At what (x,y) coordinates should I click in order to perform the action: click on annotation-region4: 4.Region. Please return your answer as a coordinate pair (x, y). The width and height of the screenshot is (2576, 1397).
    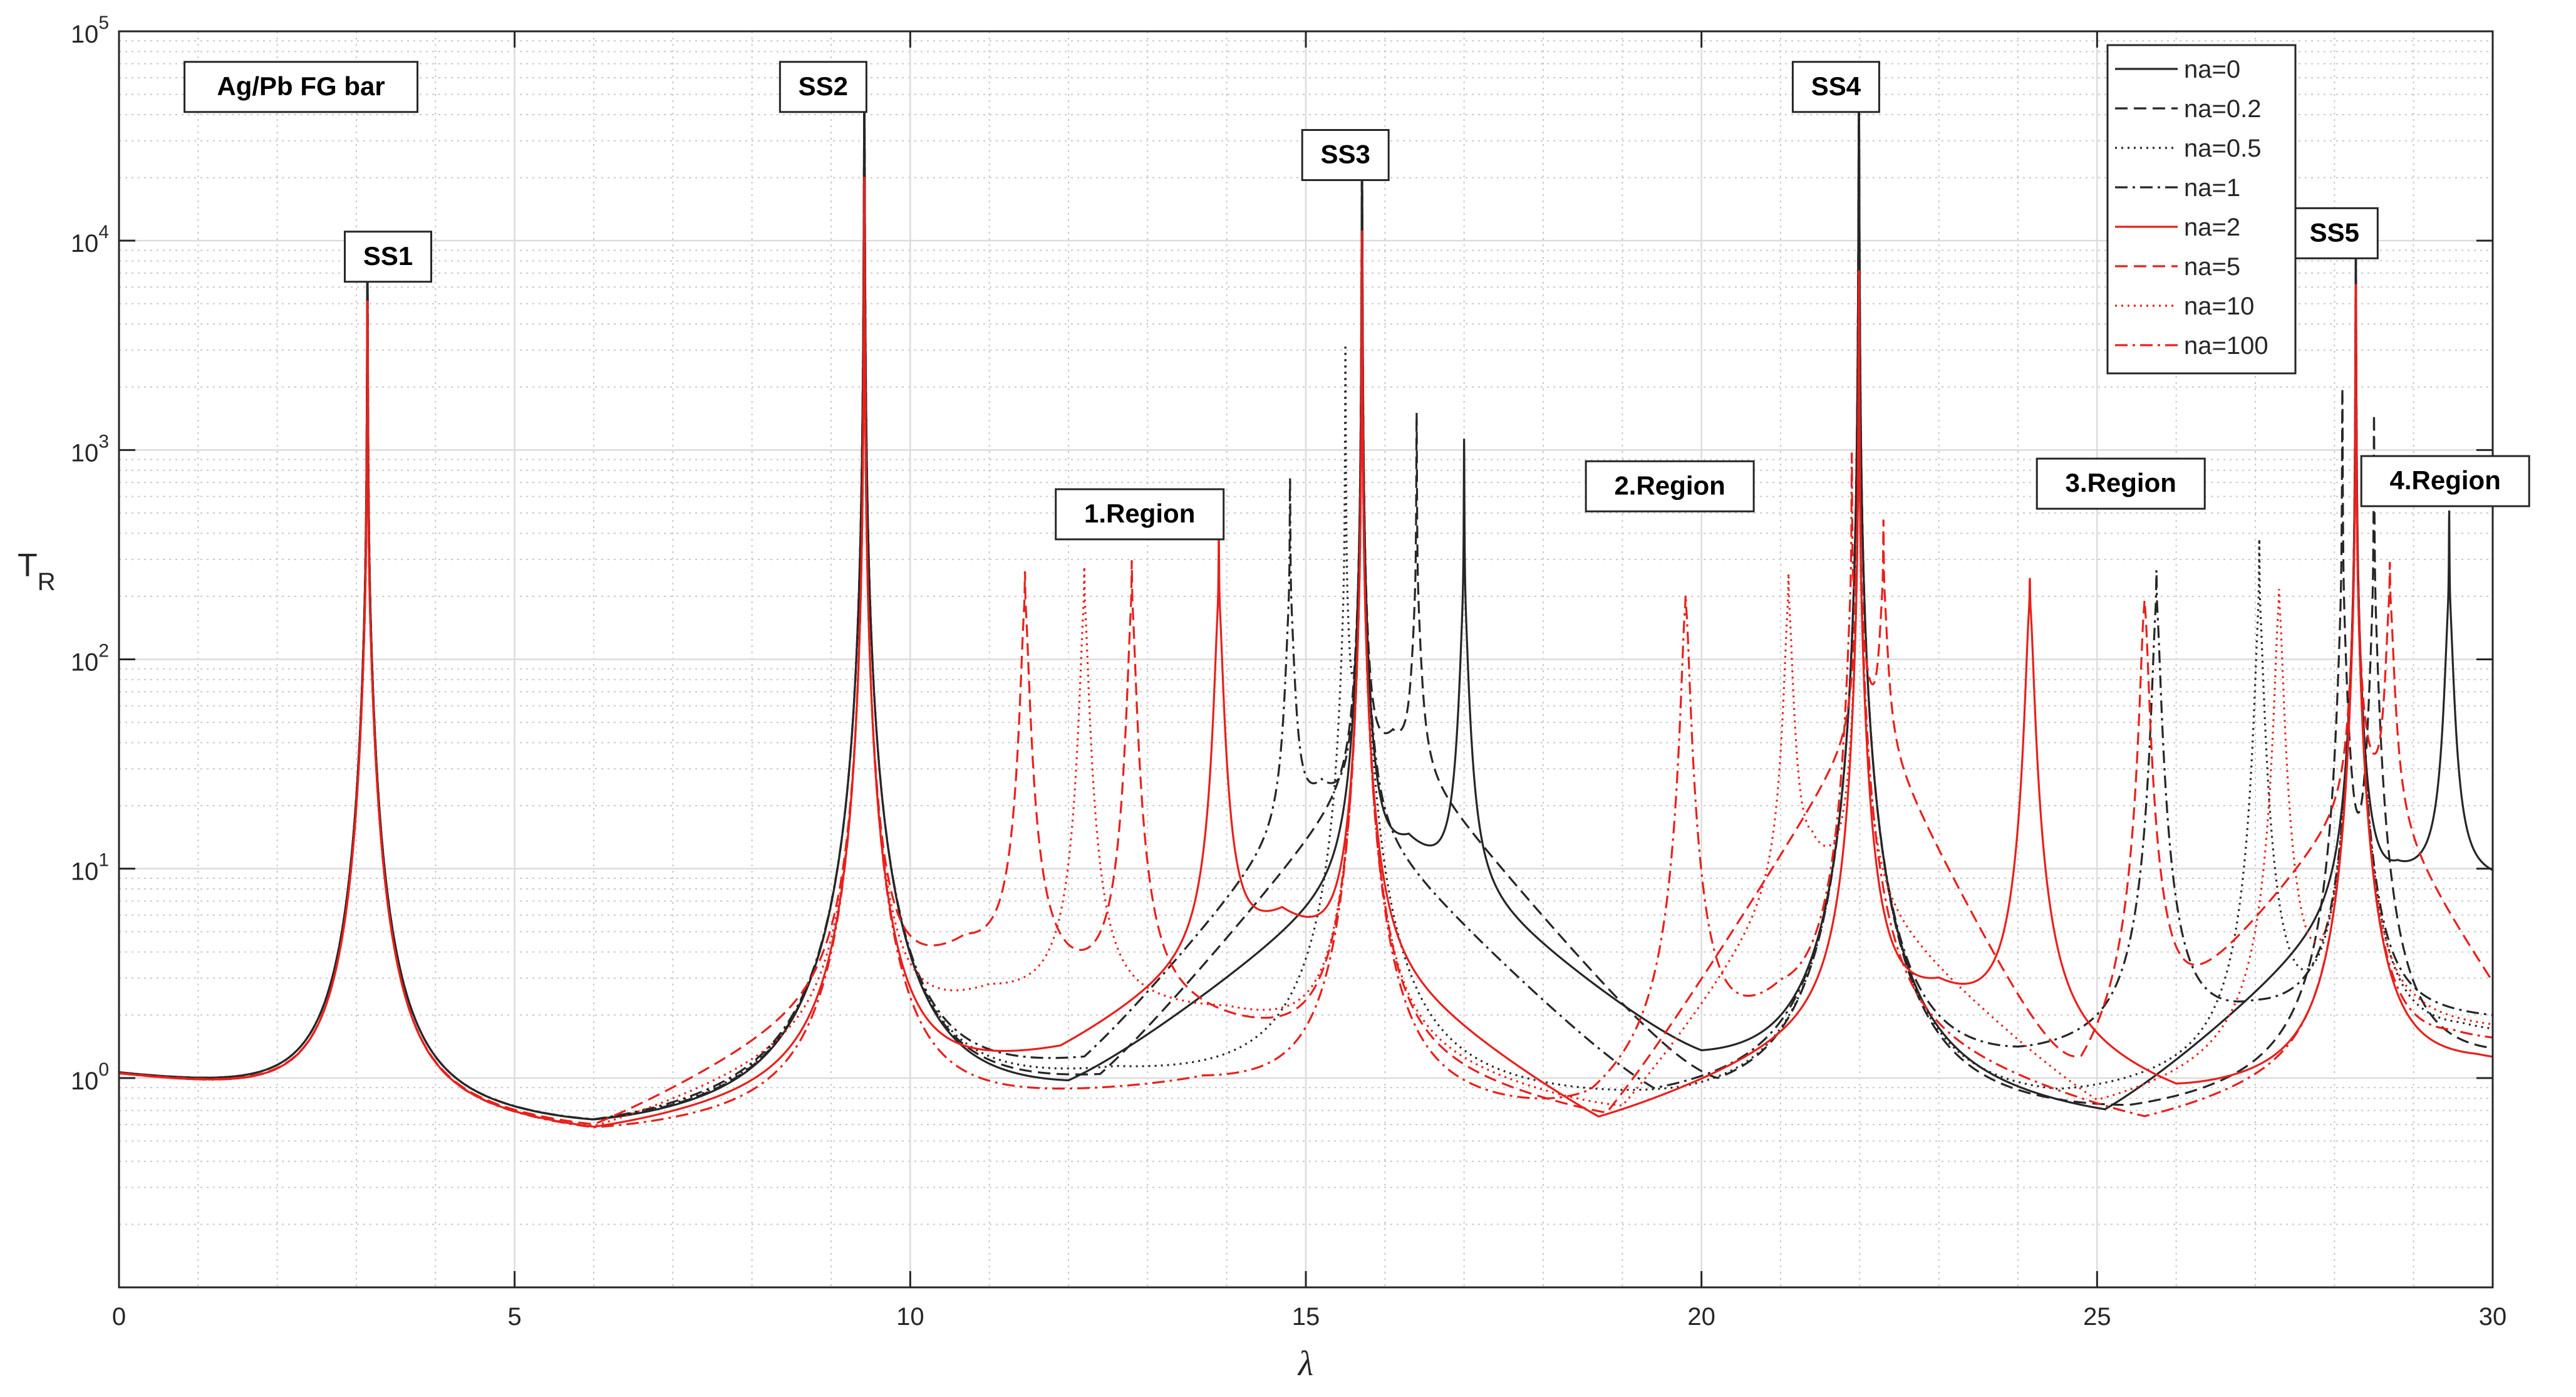
    Looking at the image, I should click on (2445, 481).